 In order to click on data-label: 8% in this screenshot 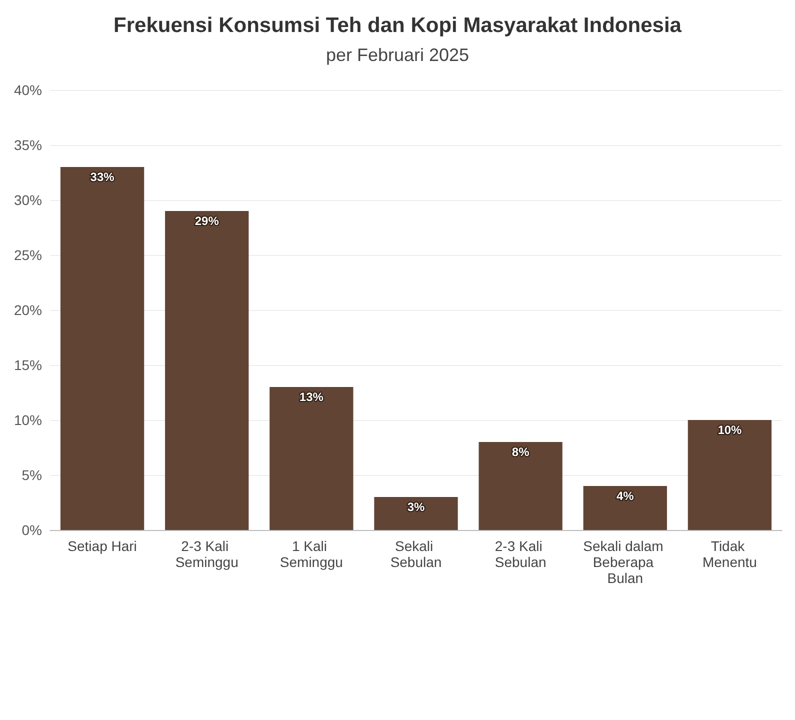, I will do `click(521, 452)`.